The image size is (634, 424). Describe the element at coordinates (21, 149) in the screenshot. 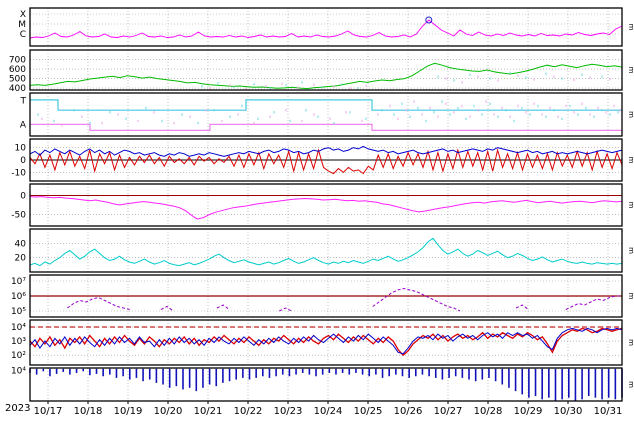

I see `y-tick-label: 10` at that location.